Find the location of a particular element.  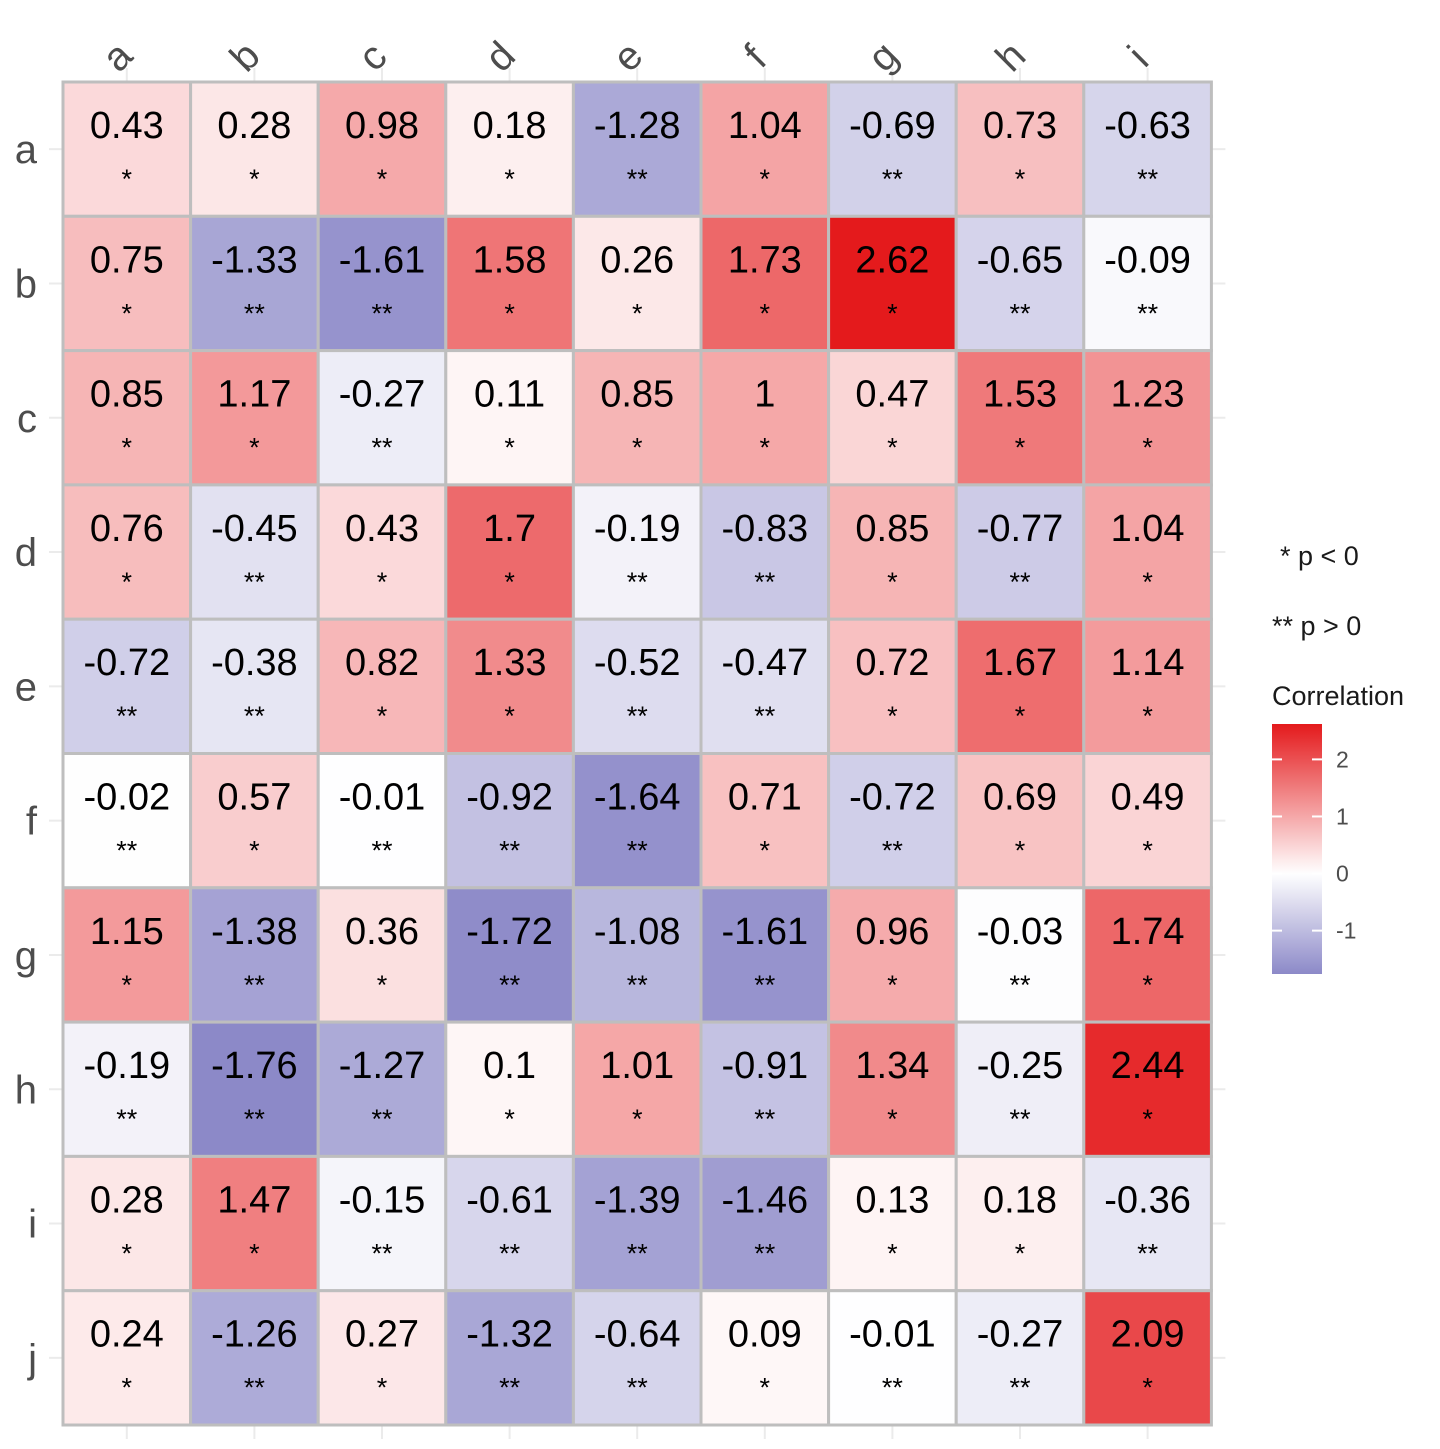

heatmap-cell-g-b: -1.38 ** is located at coordinates (254, 955).